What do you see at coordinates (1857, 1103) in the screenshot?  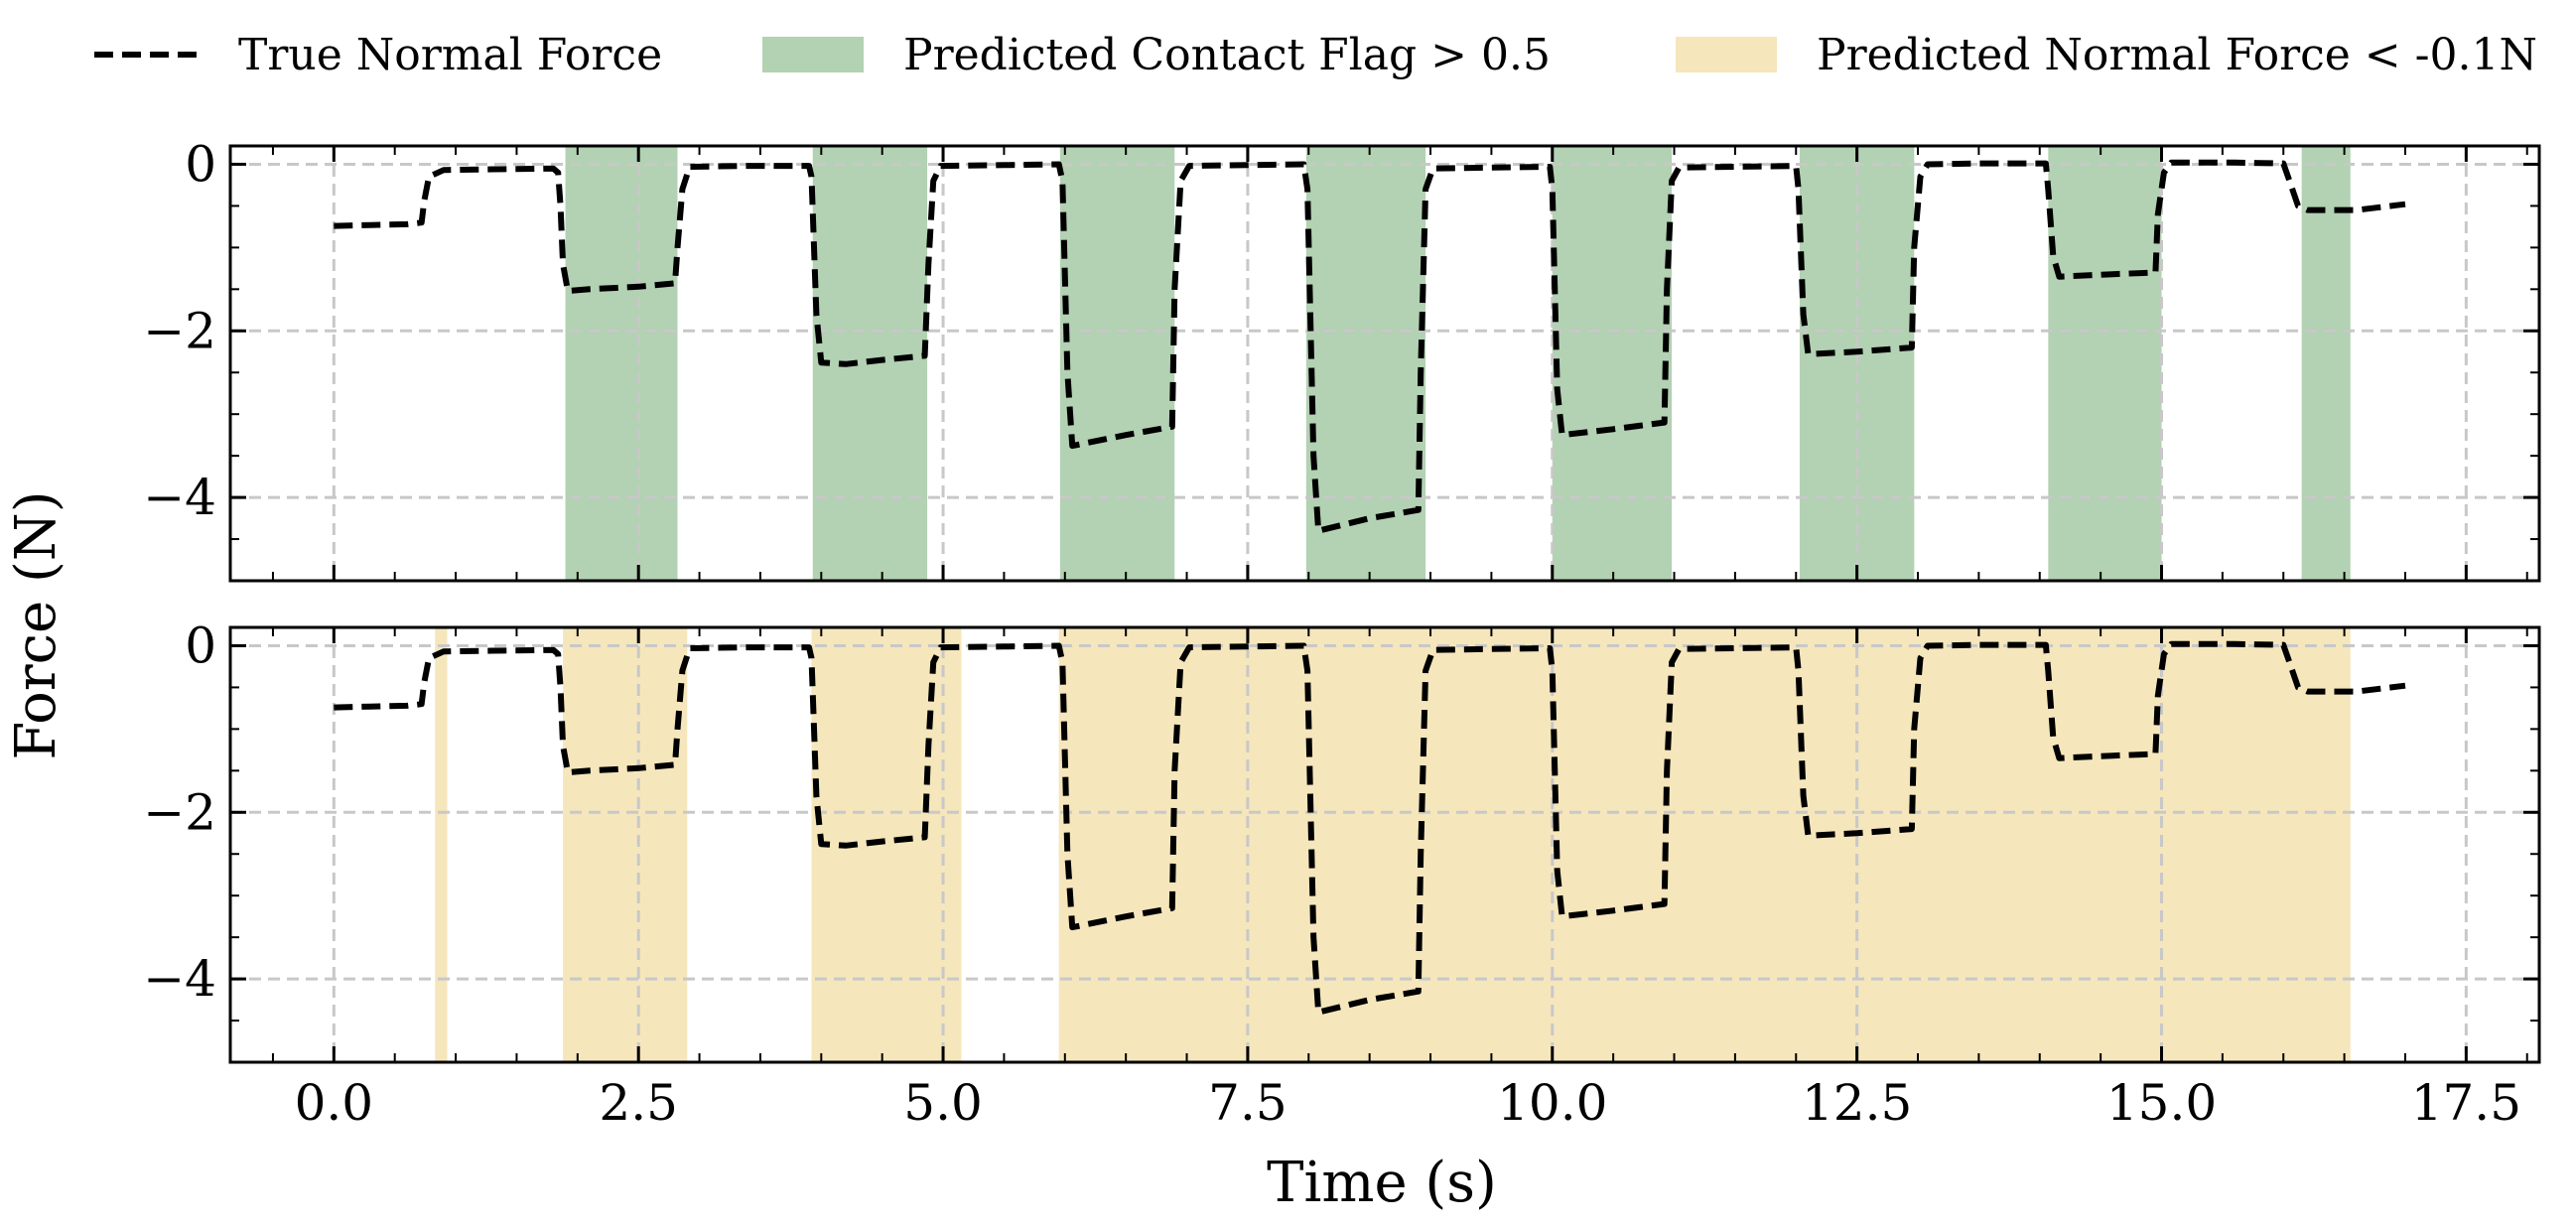 I see `x-tick-label: 12.5` at bounding box center [1857, 1103].